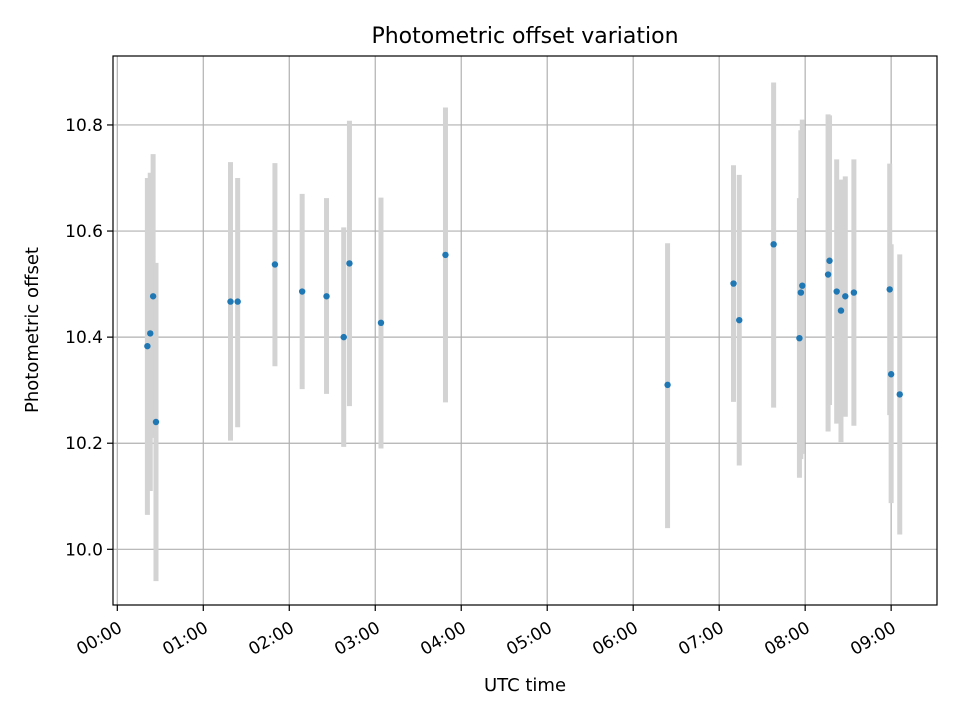  I want to click on y-tick-label: 10.0, so click(84, 550).